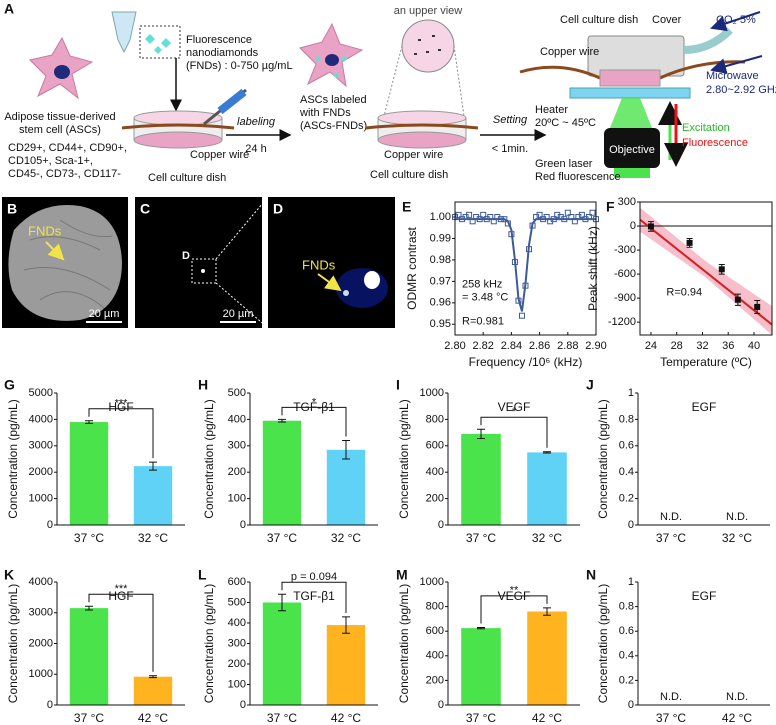 Image resolution: width=776 pixels, height=725 pixels. I want to click on significance-label: ***, so click(122, 404).